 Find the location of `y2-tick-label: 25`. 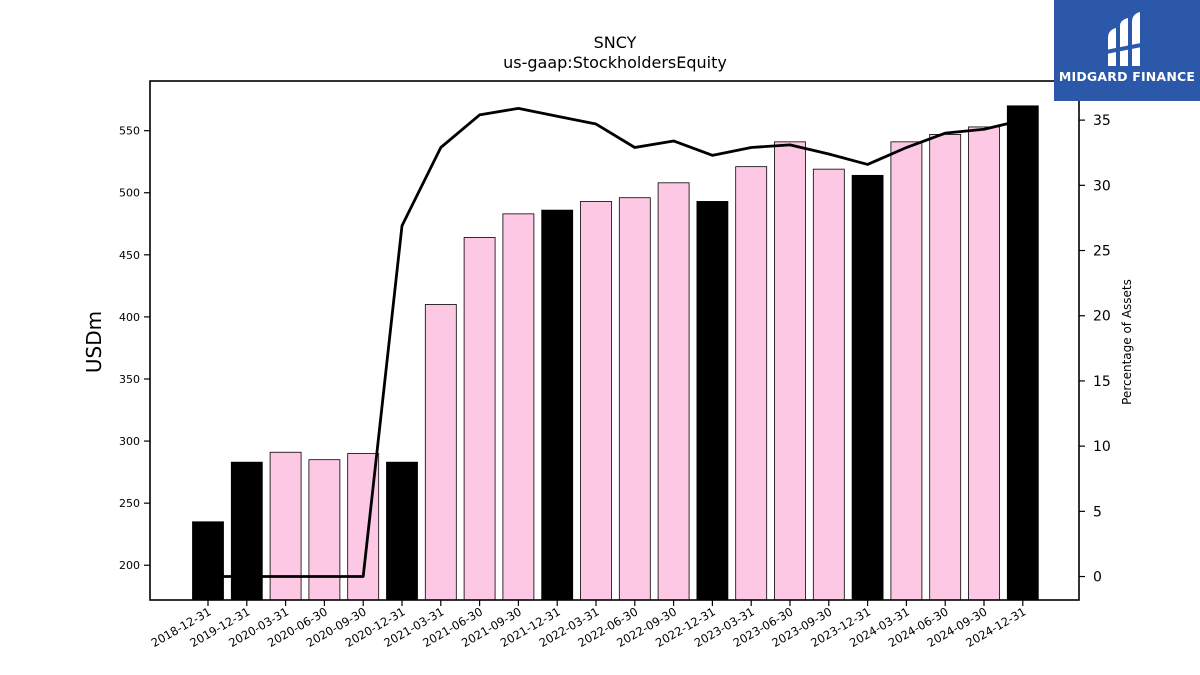

y2-tick-label: 25 is located at coordinates (1102, 252).